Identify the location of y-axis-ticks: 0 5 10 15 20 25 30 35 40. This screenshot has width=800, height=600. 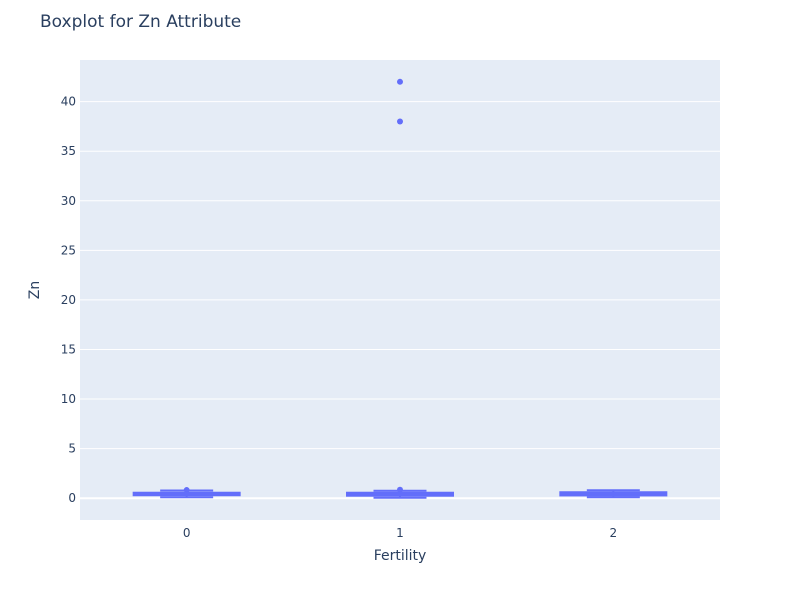
(68, 300).